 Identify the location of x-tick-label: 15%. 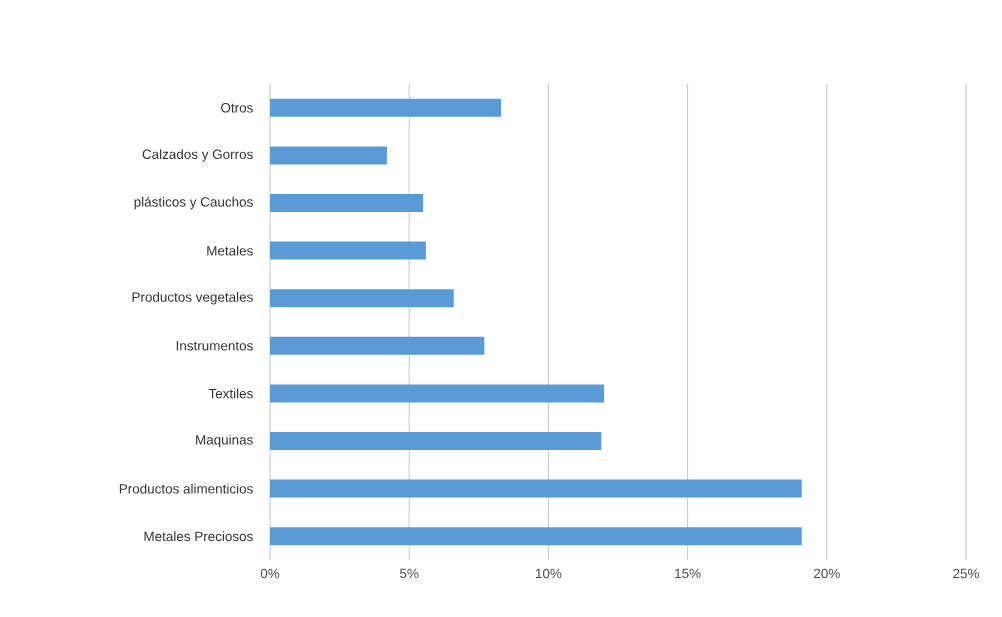
(688, 573).